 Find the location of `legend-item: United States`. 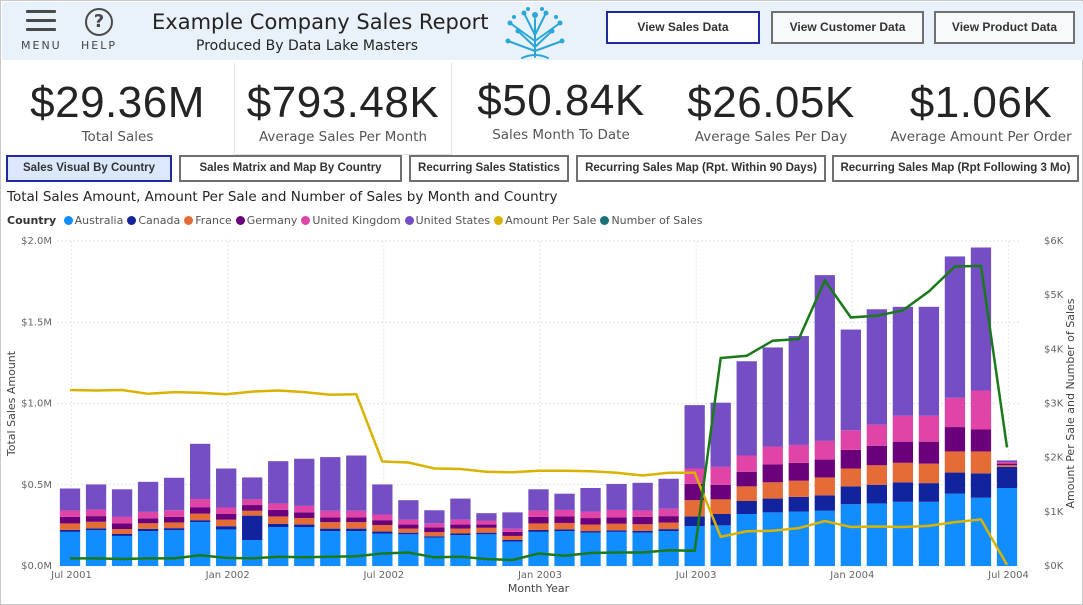

legend-item: United States is located at coordinates (447, 220).